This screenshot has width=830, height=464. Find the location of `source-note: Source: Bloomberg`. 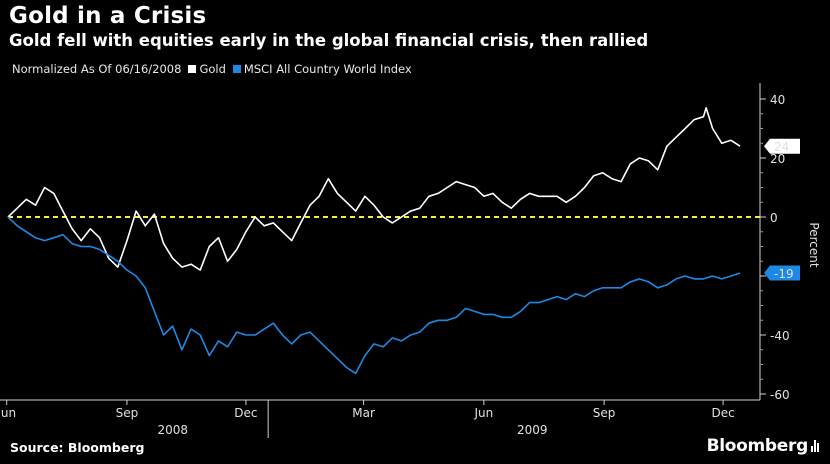

source-note: Source: Bloomberg is located at coordinates (77, 447).